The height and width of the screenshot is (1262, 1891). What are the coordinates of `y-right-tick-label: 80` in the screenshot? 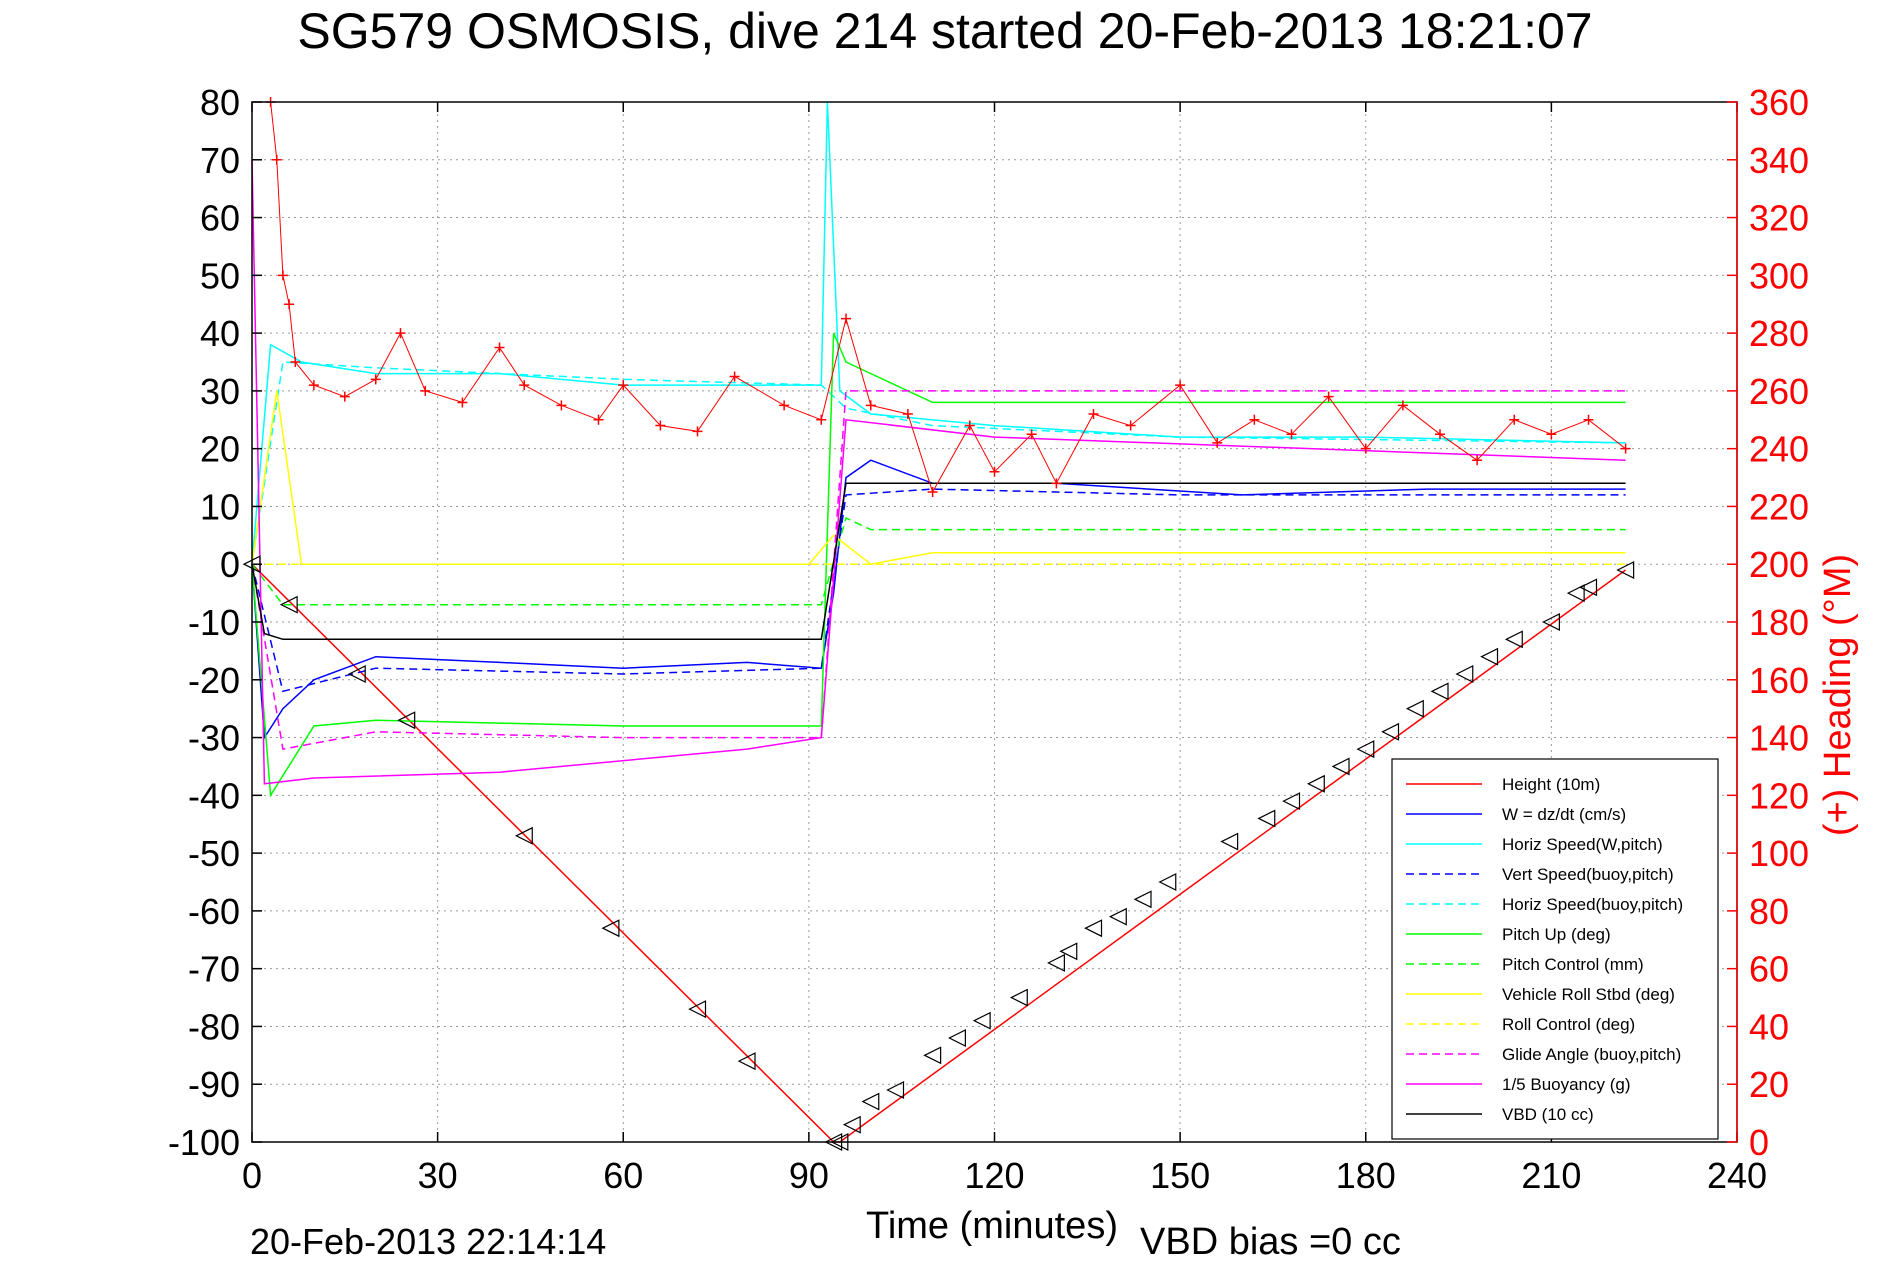 It's located at (1769, 911).